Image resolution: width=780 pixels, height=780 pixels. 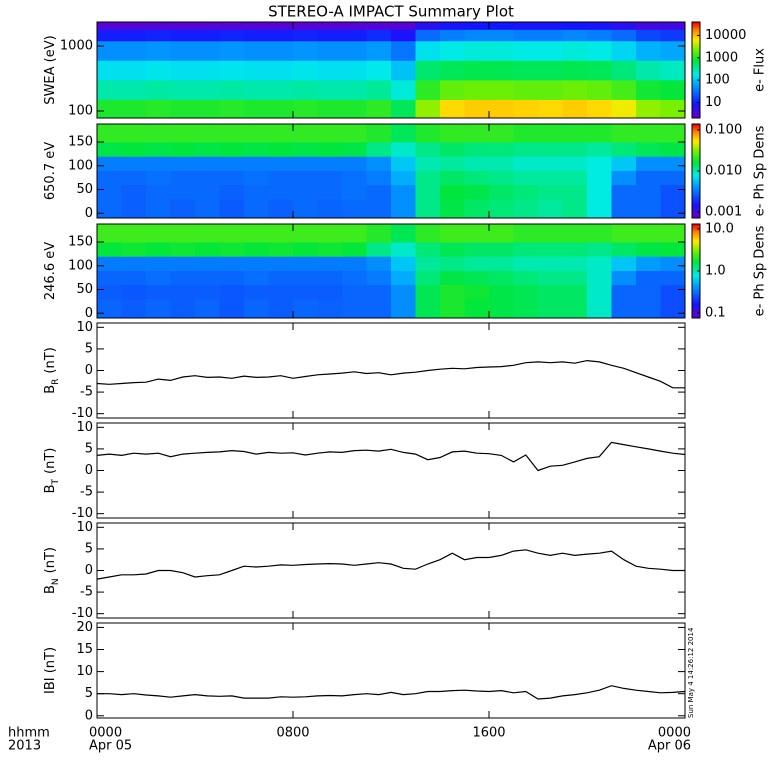 What do you see at coordinates (80, 165) in the screenshot?
I see `y-tick-label: 100` at bounding box center [80, 165].